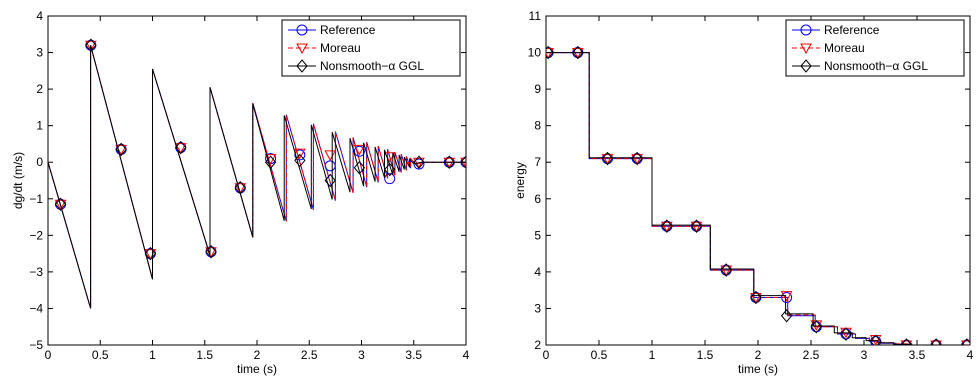  What do you see at coordinates (535, 53) in the screenshot?
I see `y-tick-label: 10` at bounding box center [535, 53].